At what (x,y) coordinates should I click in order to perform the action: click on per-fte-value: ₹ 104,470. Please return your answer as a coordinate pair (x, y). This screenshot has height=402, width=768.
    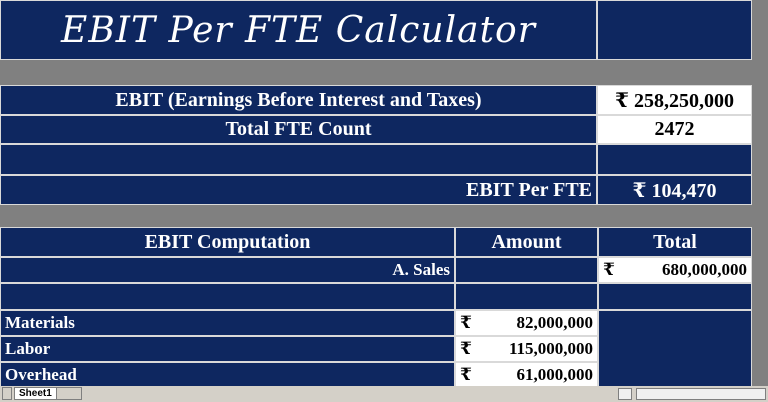
    Looking at the image, I should click on (674, 190).